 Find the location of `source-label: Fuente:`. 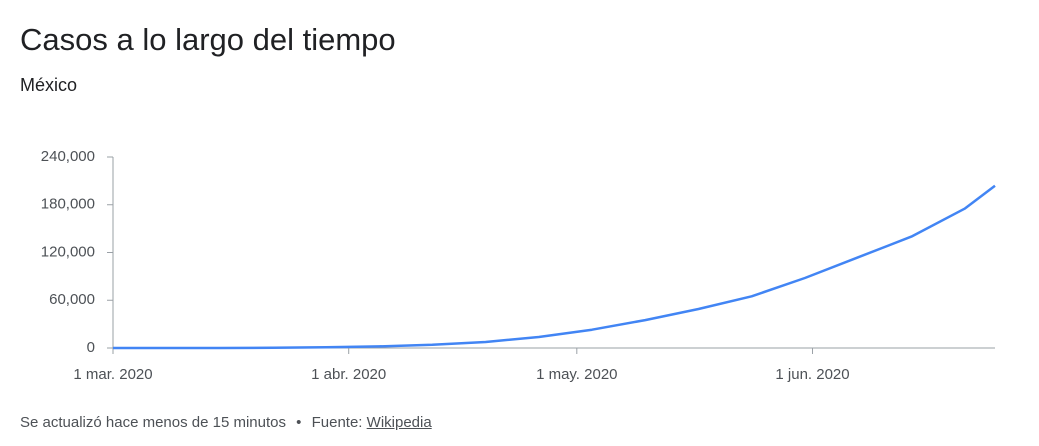

source-label: Fuente: is located at coordinates (337, 422).